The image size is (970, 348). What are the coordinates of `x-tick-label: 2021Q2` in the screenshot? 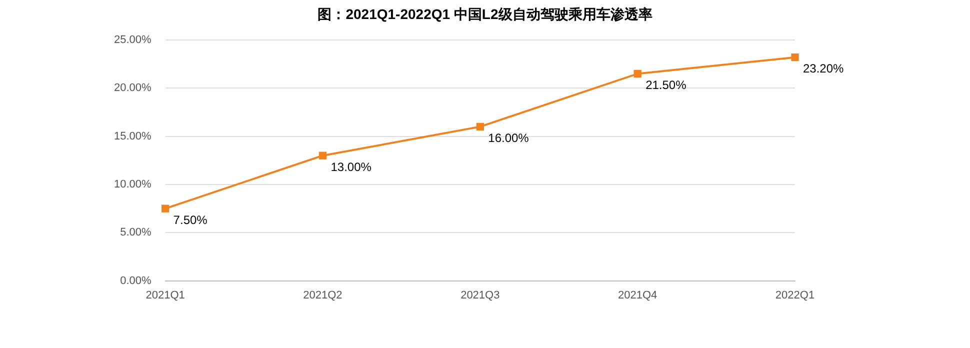 It's located at (322, 295).